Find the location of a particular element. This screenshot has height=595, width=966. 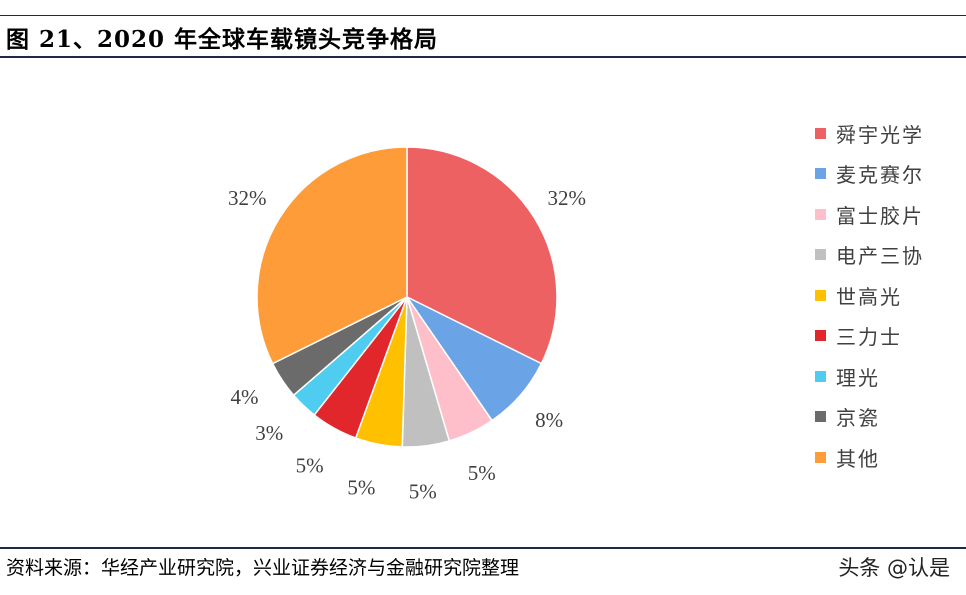

source-note: 资料来源：华经产业研究院，兴业证券经济与金融研究院整理 is located at coordinates (263, 568).